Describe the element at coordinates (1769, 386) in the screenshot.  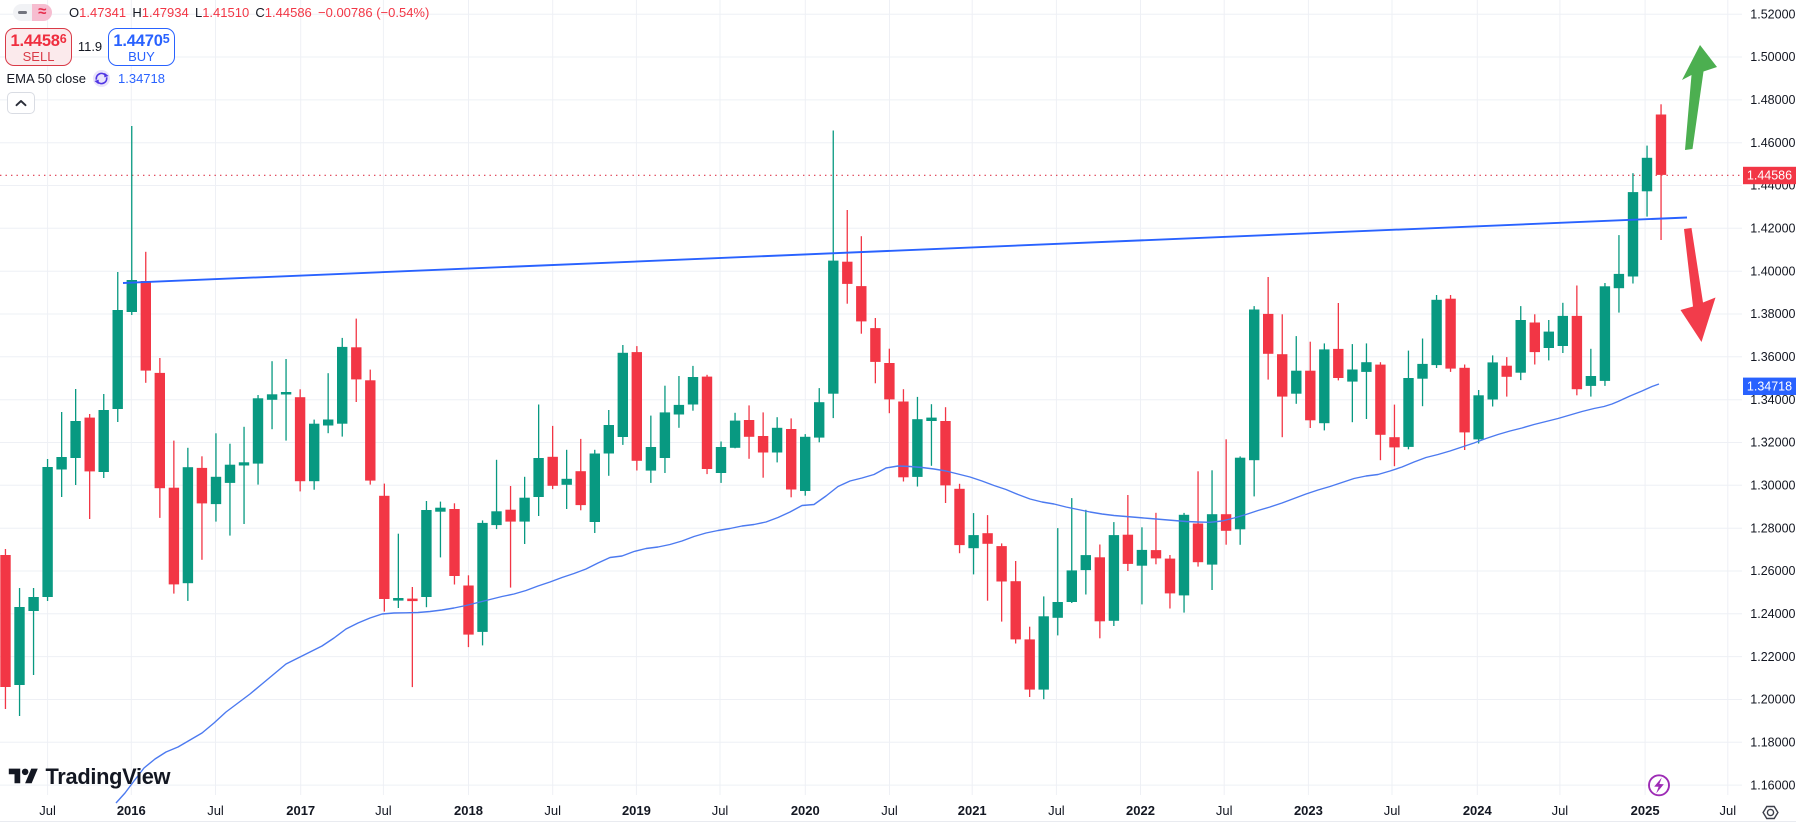
I see `svg-text: 1.34718` at that location.